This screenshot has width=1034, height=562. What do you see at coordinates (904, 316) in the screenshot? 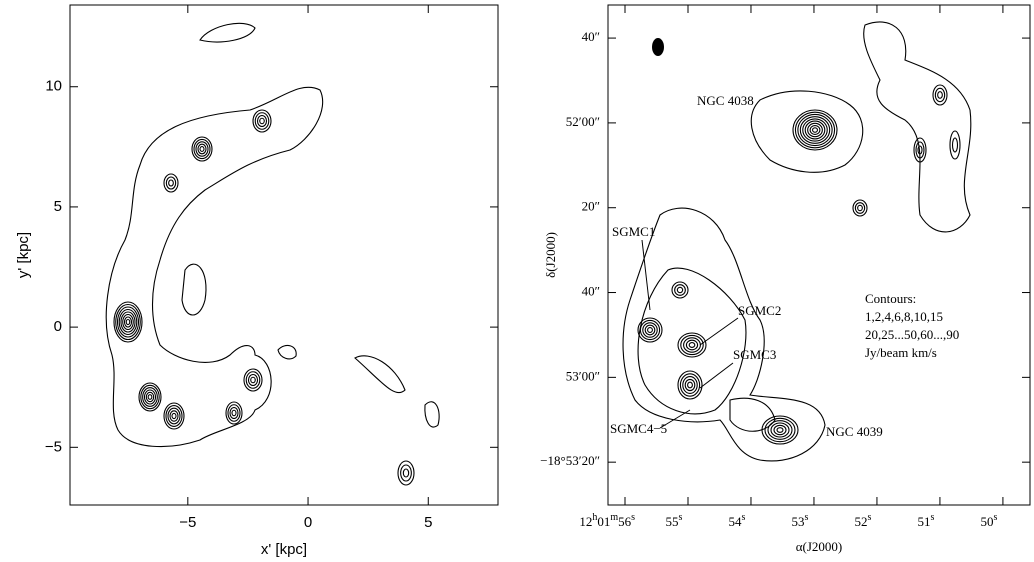
I see `annotation: 1,2,4,6,8,10,15` at bounding box center [904, 316].